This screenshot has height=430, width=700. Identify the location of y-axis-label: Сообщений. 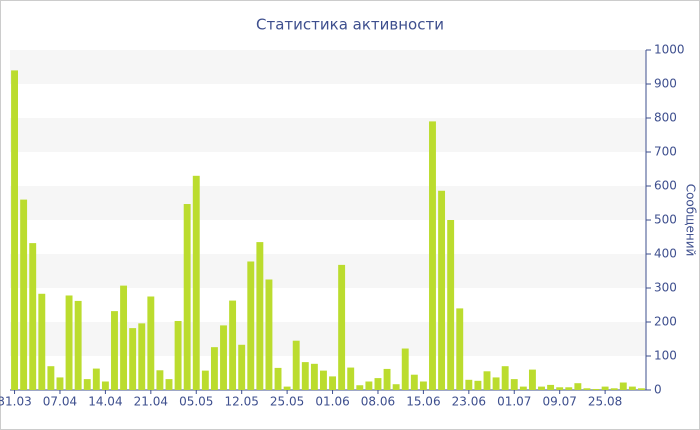
(691, 220).